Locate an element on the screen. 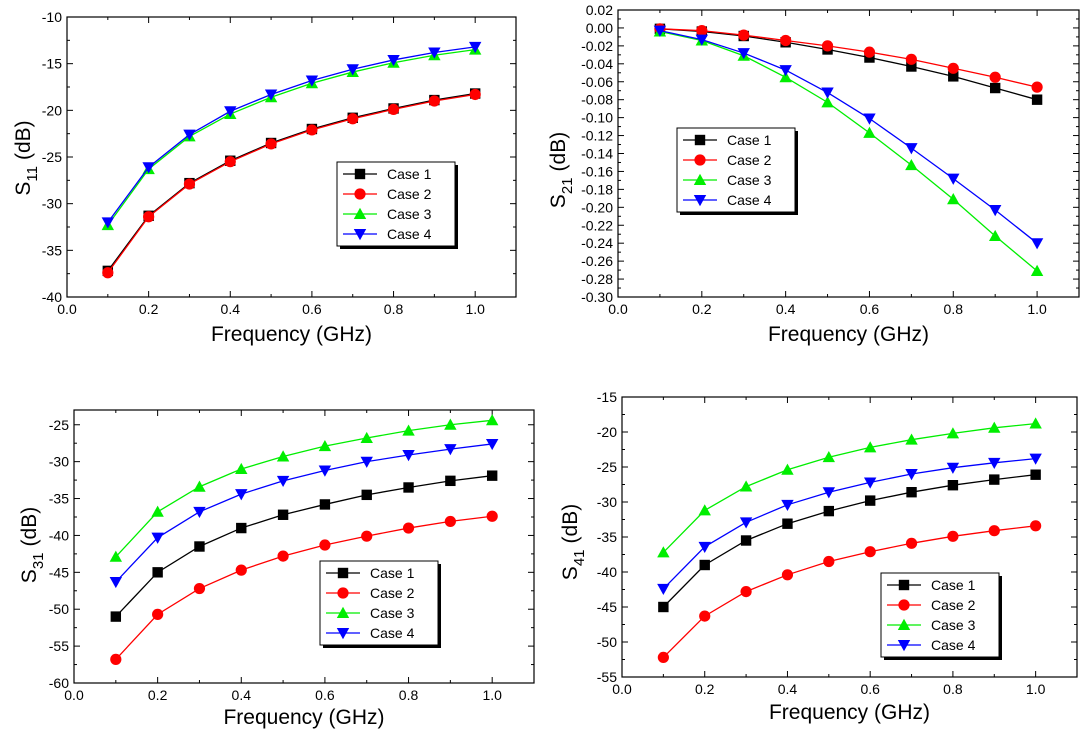 This screenshot has width=1082, height=735. y-tick-label: -0.12 is located at coordinates (597, 136).